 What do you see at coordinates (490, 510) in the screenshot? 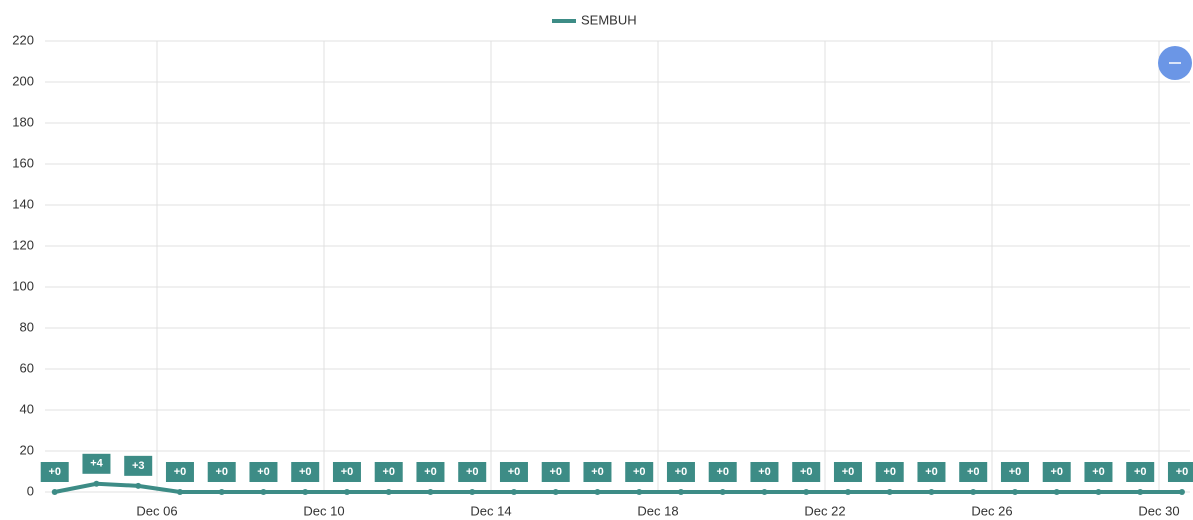
I see `x-tick-label: Dec 14` at bounding box center [490, 510].